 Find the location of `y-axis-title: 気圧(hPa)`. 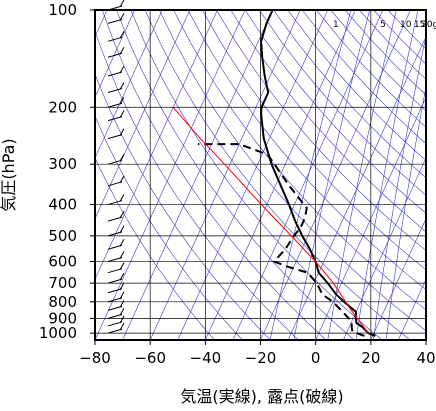

y-axis-title: 気圧(hPa) is located at coordinates (9, 174).